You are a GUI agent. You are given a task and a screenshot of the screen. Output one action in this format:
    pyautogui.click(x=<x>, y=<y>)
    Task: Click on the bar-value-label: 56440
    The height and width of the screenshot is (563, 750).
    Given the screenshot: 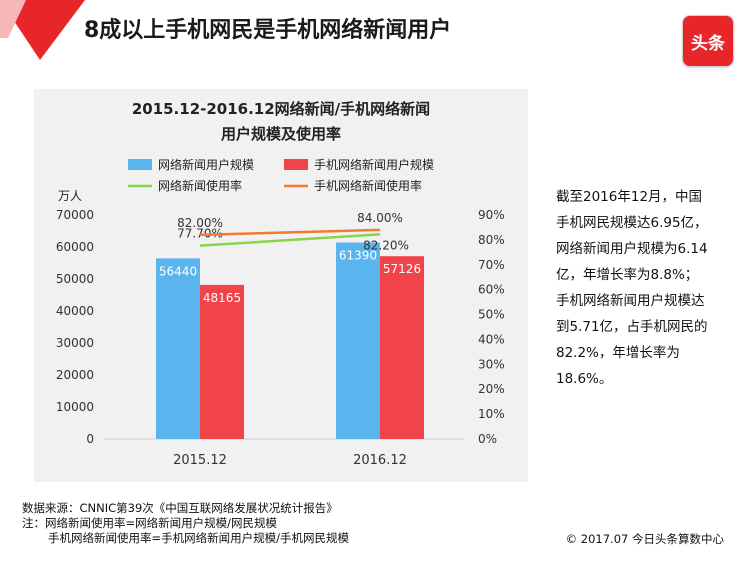 What is the action you would take?
    pyautogui.click(x=178, y=271)
    